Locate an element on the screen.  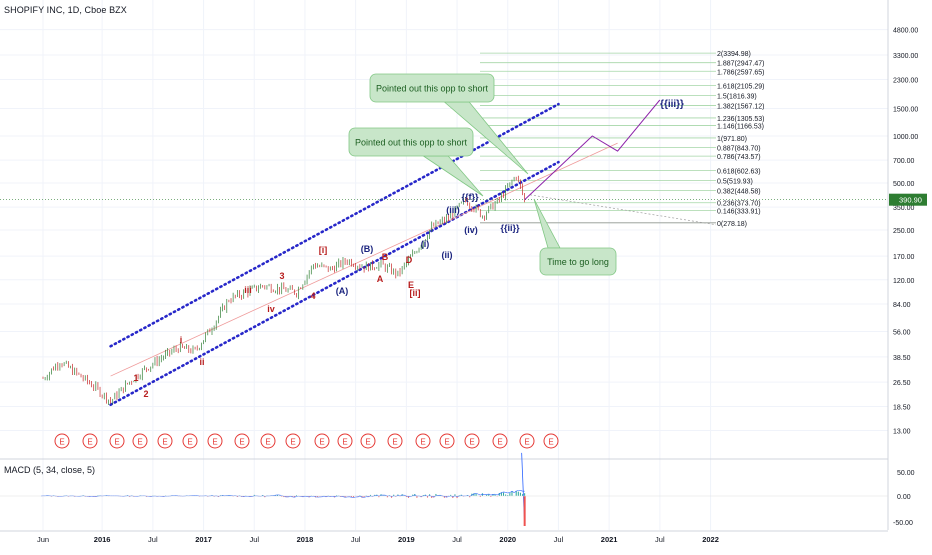
last-price-label: 390.90 is located at coordinates (910, 200).